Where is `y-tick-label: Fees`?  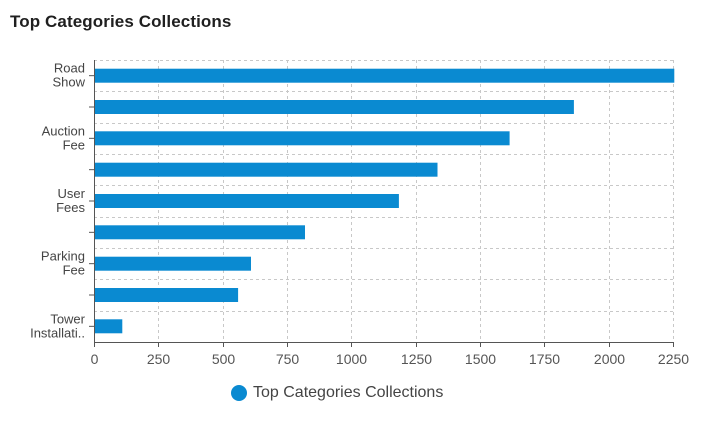 y-tick-label: Fees is located at coordinates (70, 207).